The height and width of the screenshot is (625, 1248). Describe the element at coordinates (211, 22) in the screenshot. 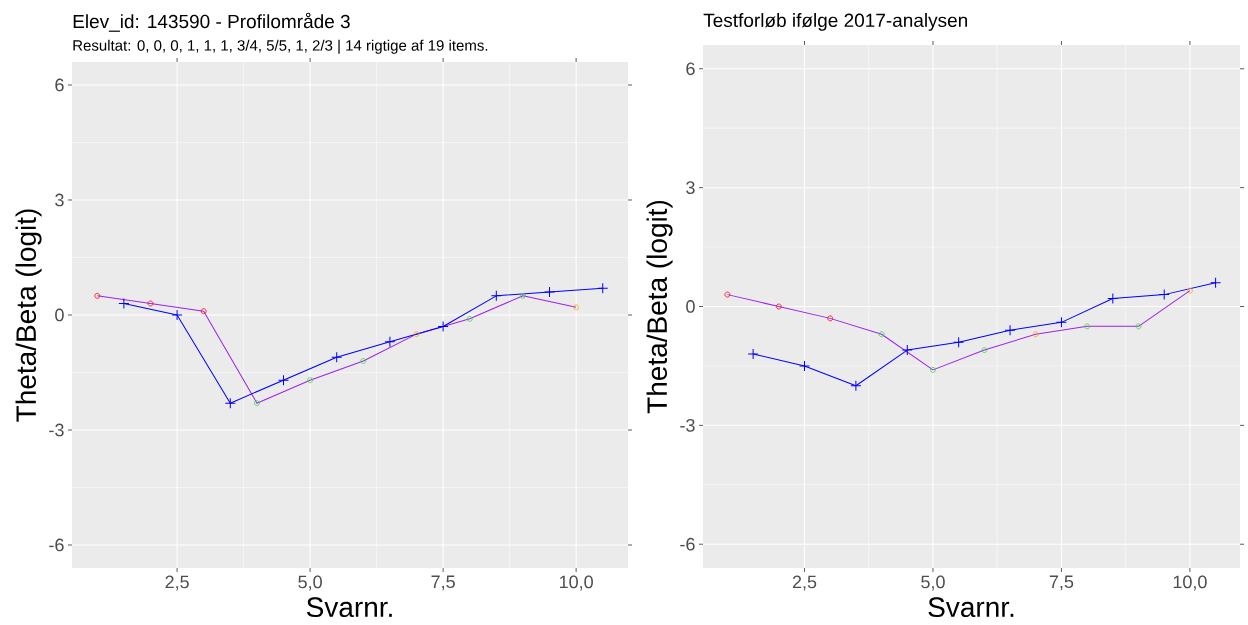

I see `chart-title: Elev_id: 143590 - Profilområde 3` at that location.